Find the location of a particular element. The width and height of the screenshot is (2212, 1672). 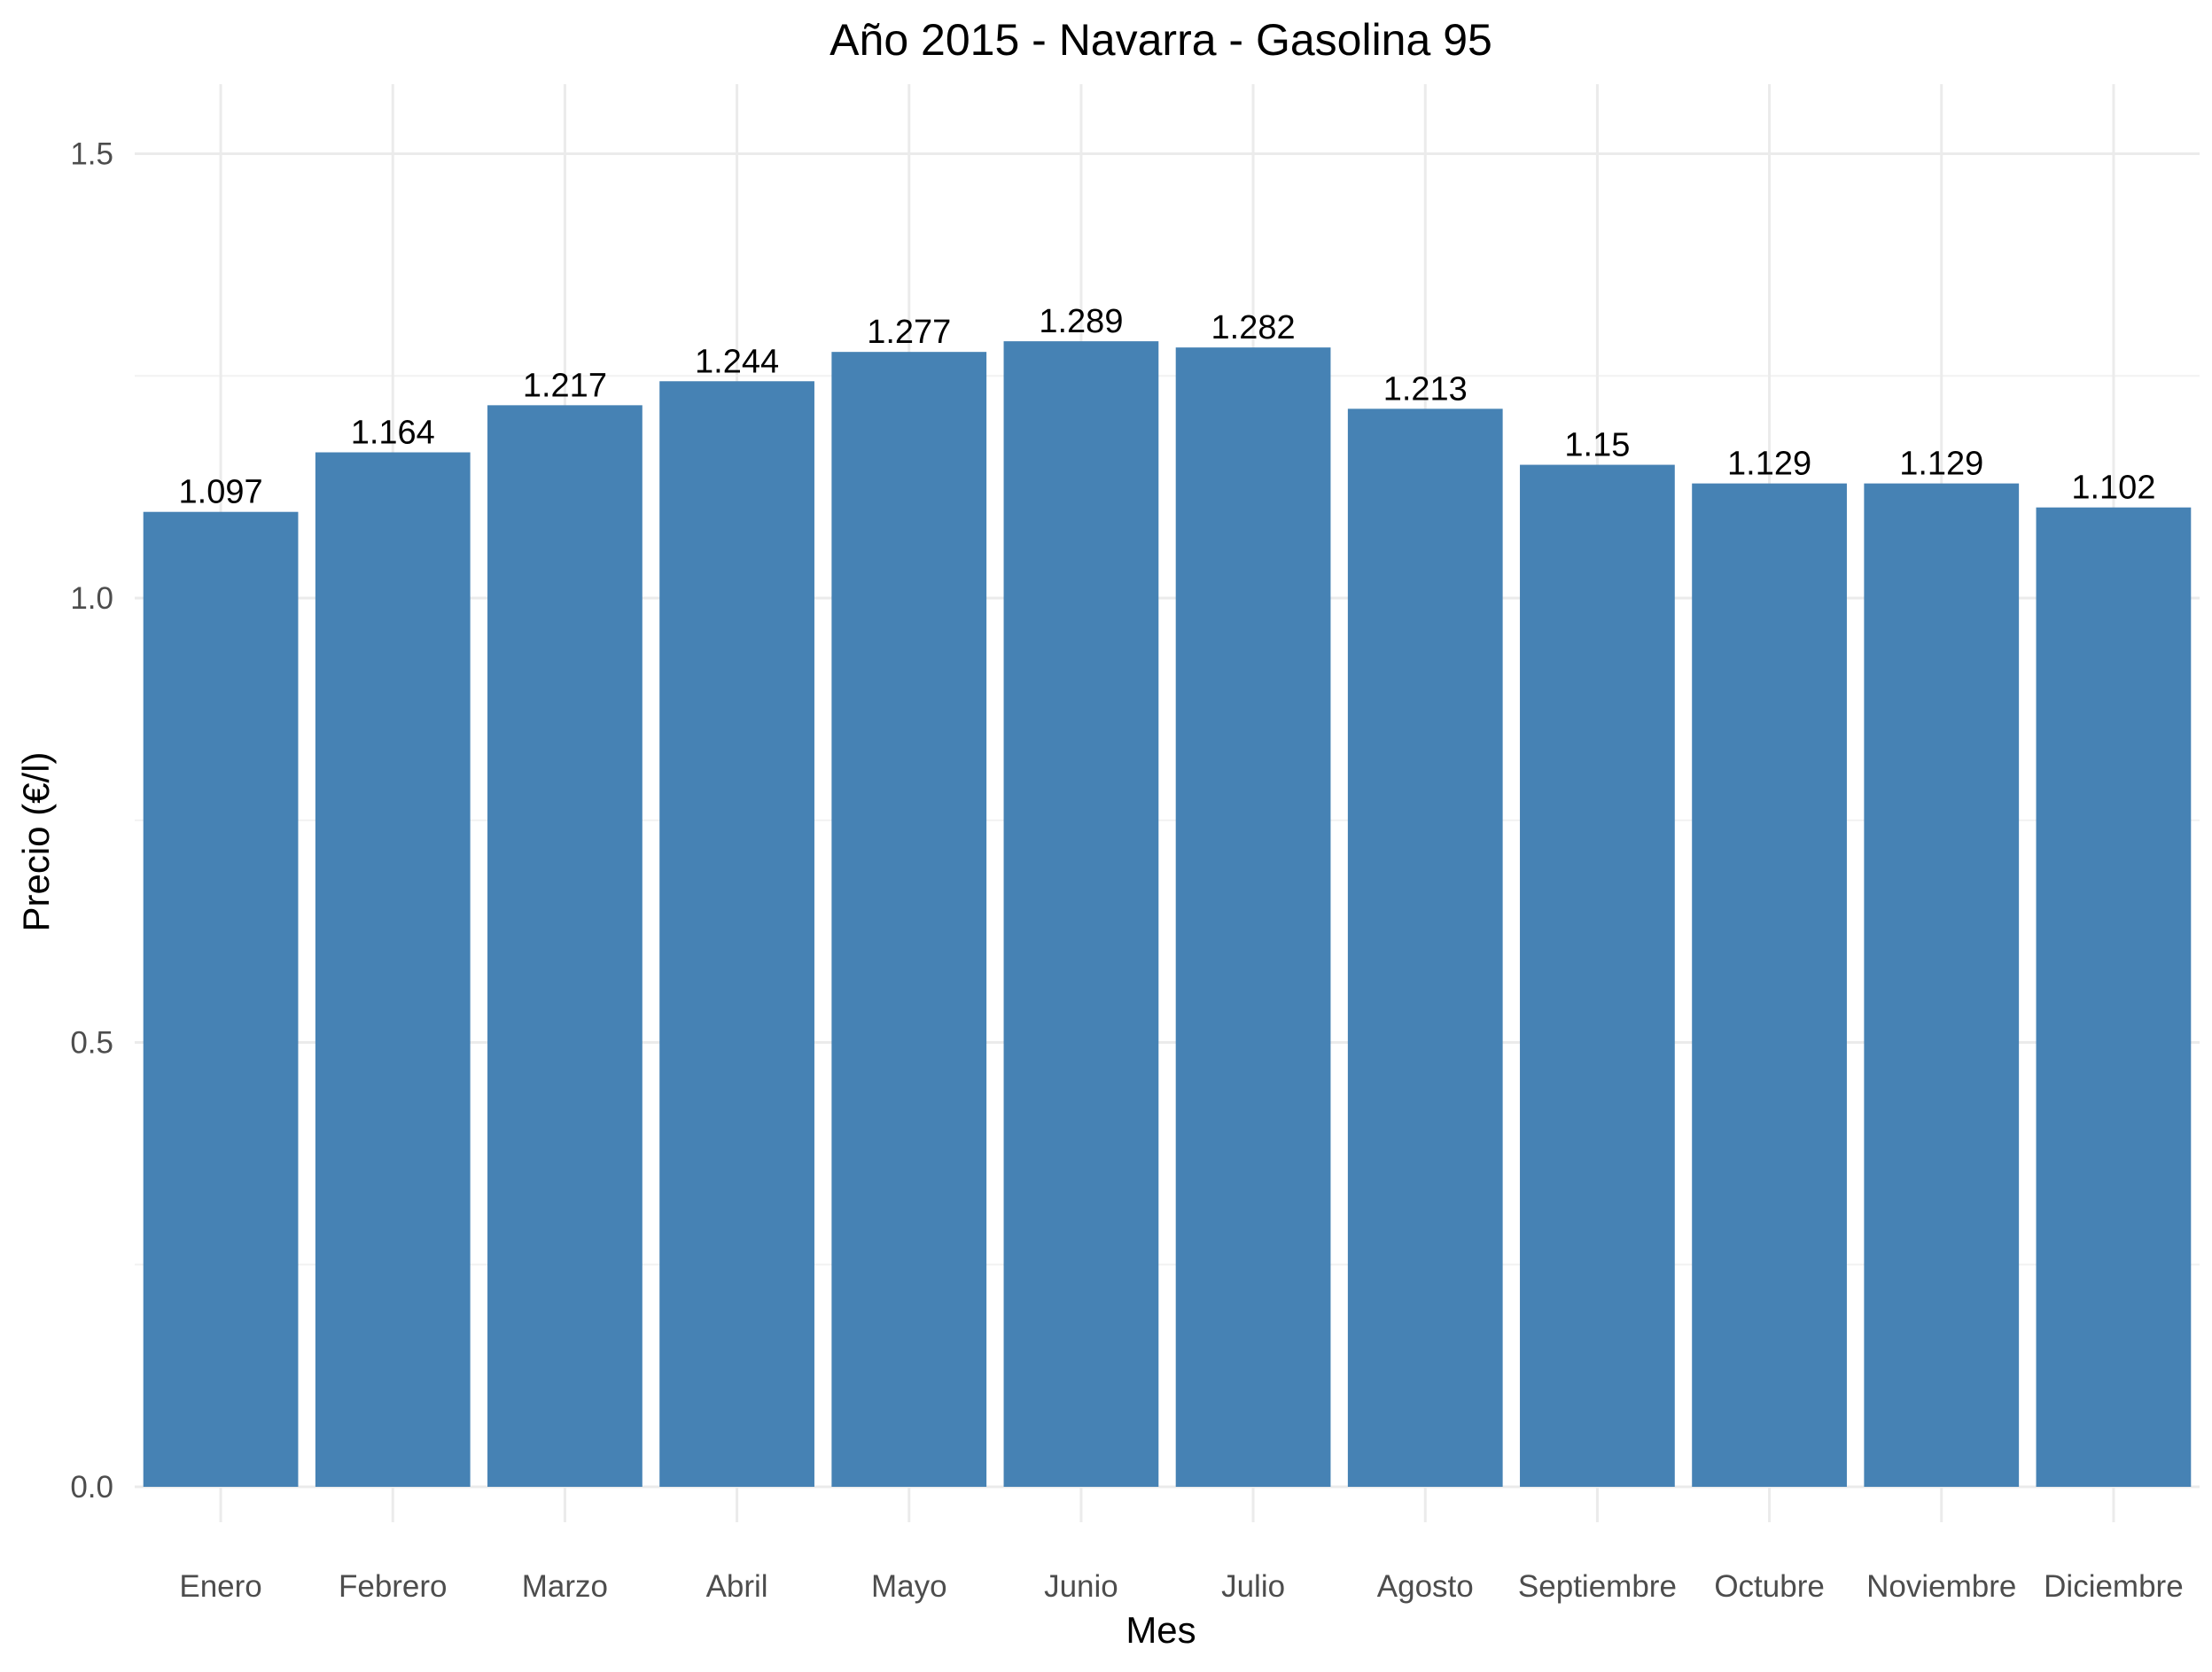

chart-title: Año 2015 - Navarra - Gasolina 95 is located at coordinates (1161, 40).